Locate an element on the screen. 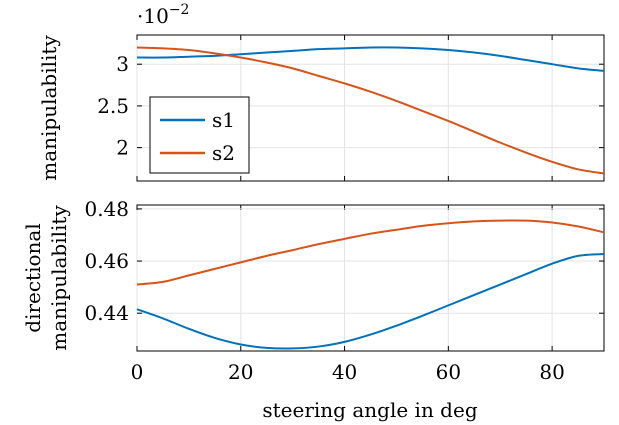 This screenshot has height=425, width=619. bottom-y-tick-label: 0.44 is located at coordinates (106, 313).